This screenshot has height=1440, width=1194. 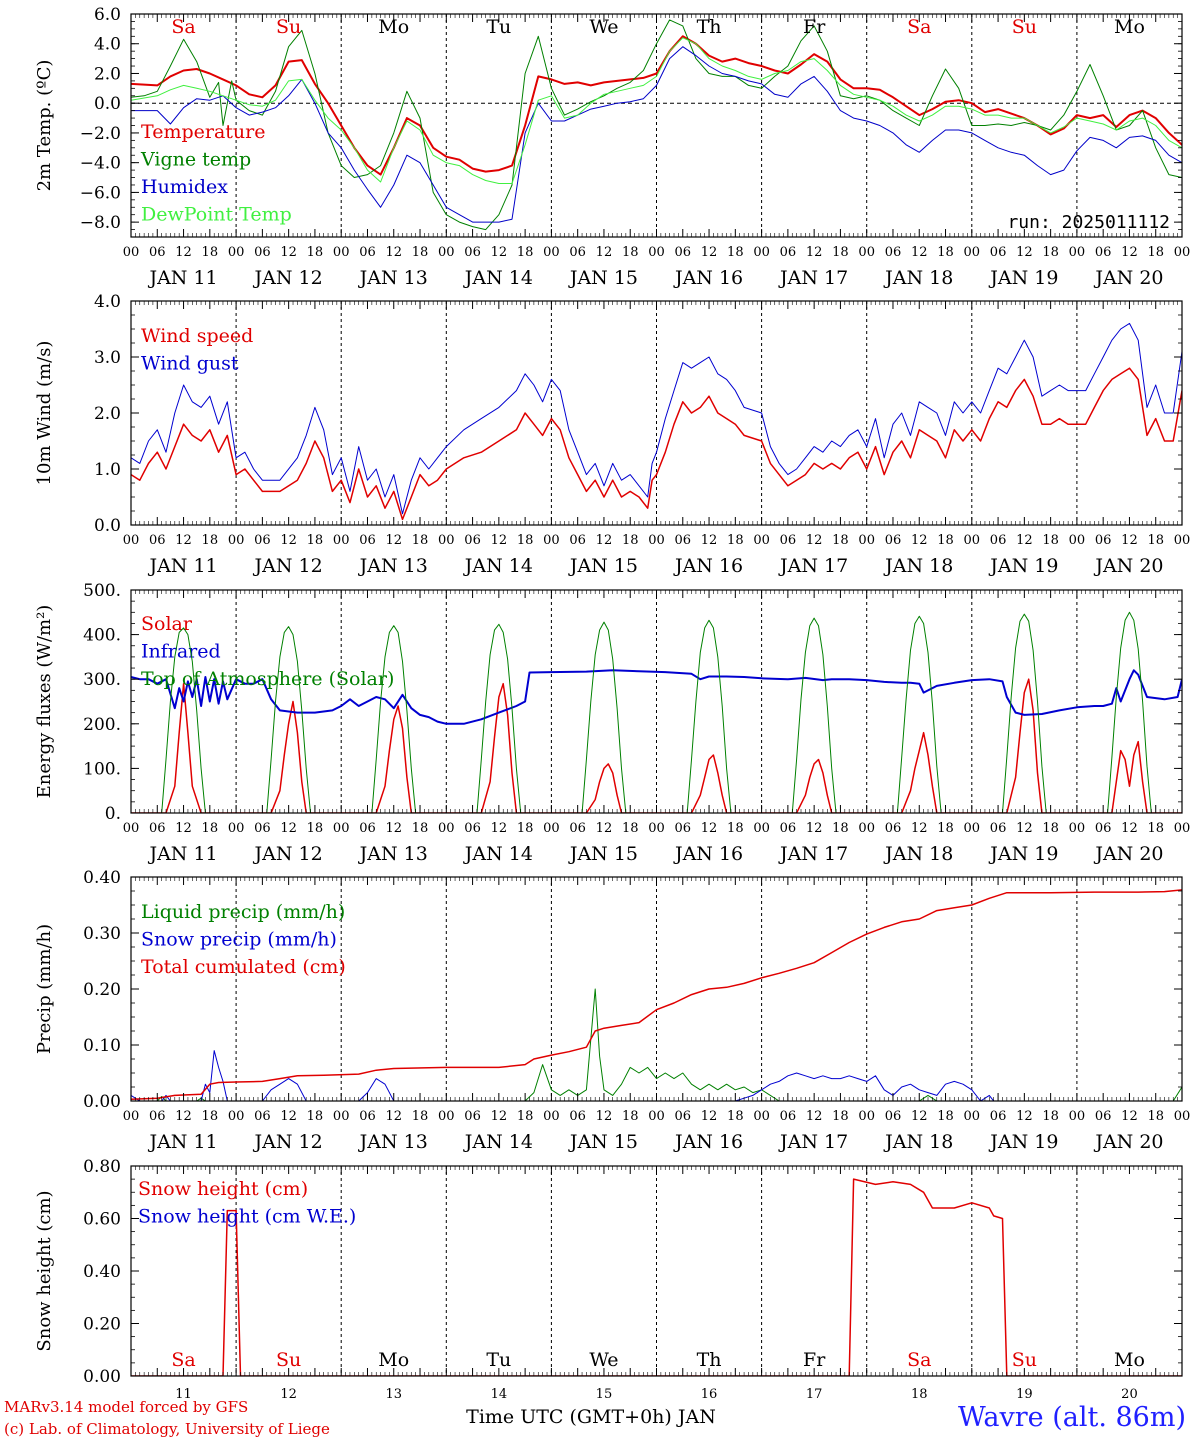 I want to click on series-line-infrared, so click(x=656, y=697).